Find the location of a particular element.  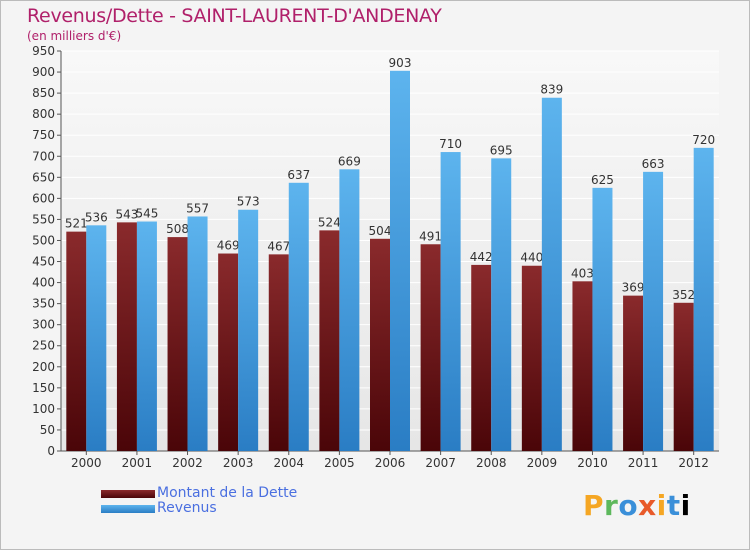

data-label-revenus: 663 is located at coordinates (653, 164).